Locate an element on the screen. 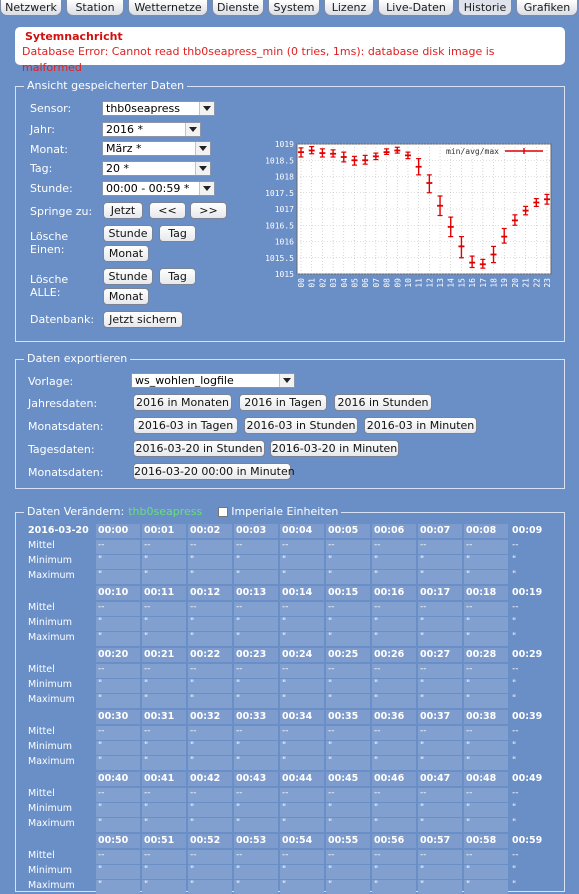 The width and height of the screenshot is (579, 894). export-year-hours-button: 2016 in Stunden is located at coordinates (383, 402).